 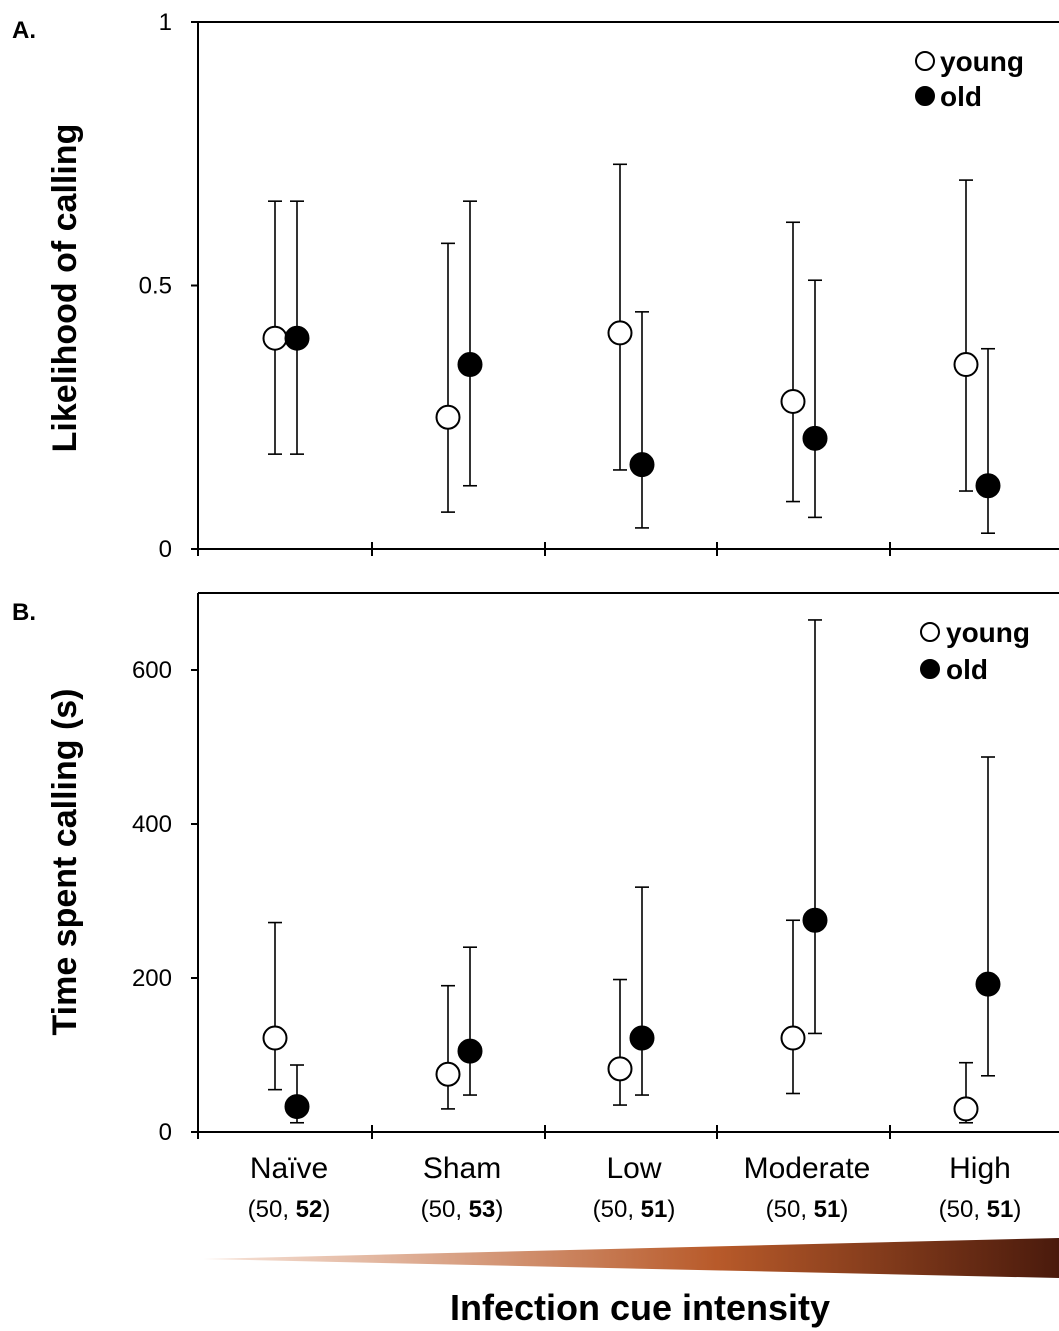 I want to click on panel-b-label: B., so click(x=24, y=612).